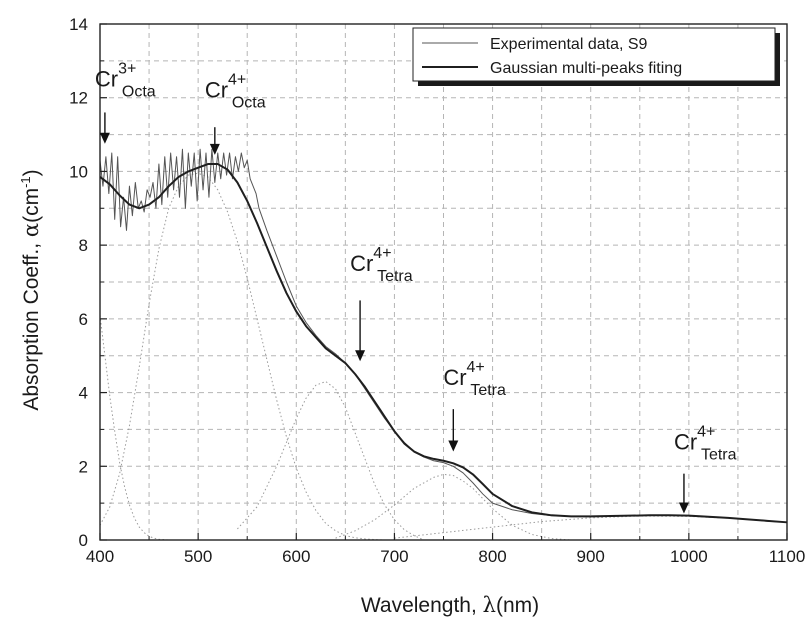  Describe the element at coordinates (100, 556) in the screenshot. I see `x-tick-label: 400` at that location.